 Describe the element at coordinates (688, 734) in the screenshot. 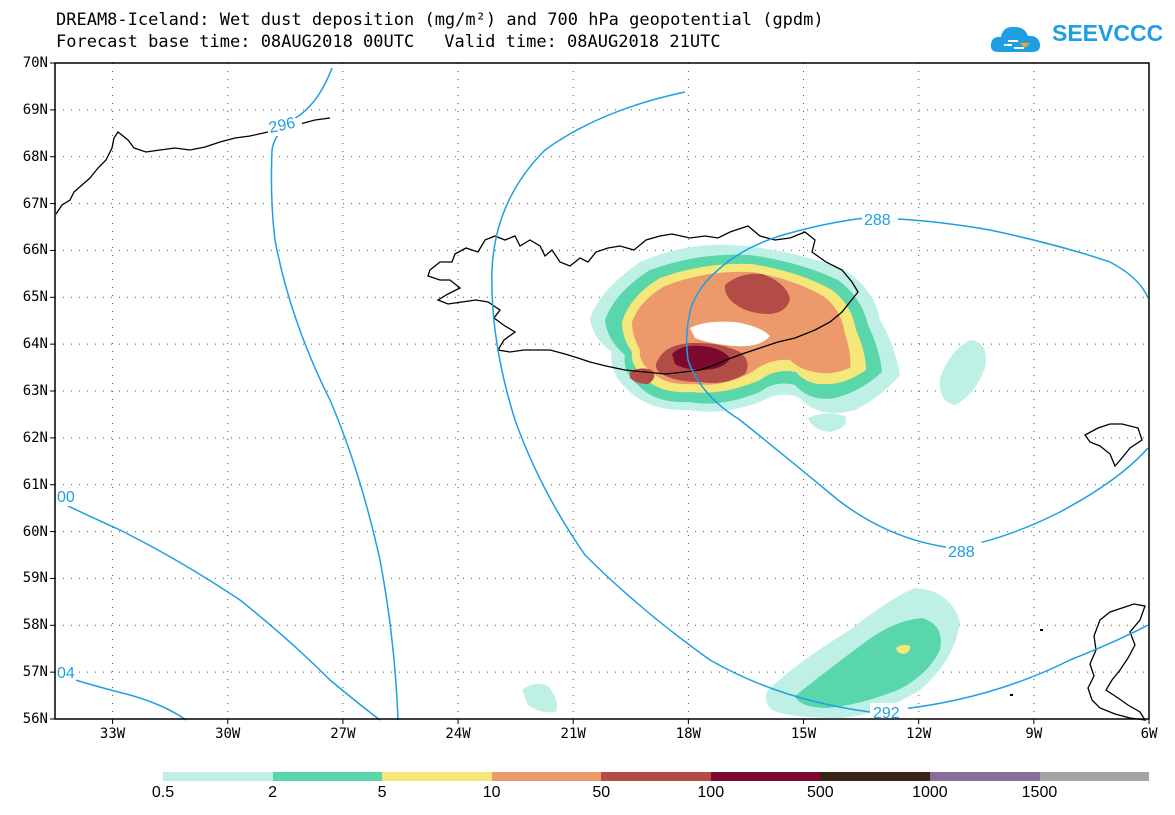

I see `lon-label: 18W` at that location.